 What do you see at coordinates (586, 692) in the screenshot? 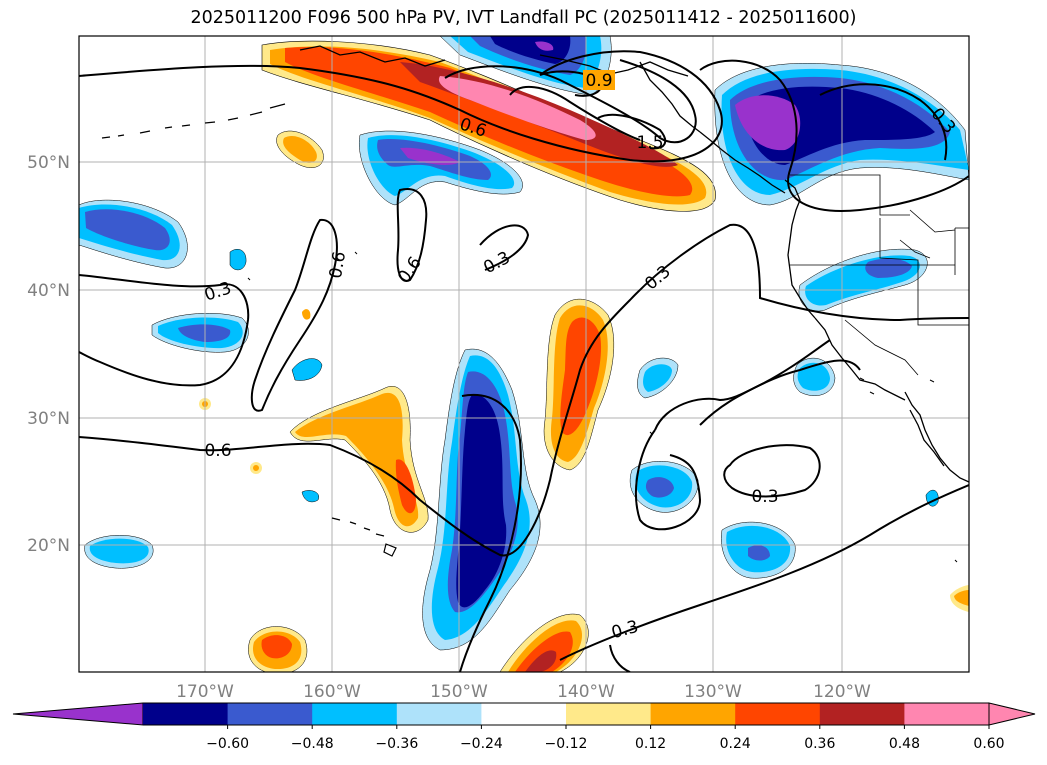
I see `lon-label: 140°W` at bounding box center [586, 692].